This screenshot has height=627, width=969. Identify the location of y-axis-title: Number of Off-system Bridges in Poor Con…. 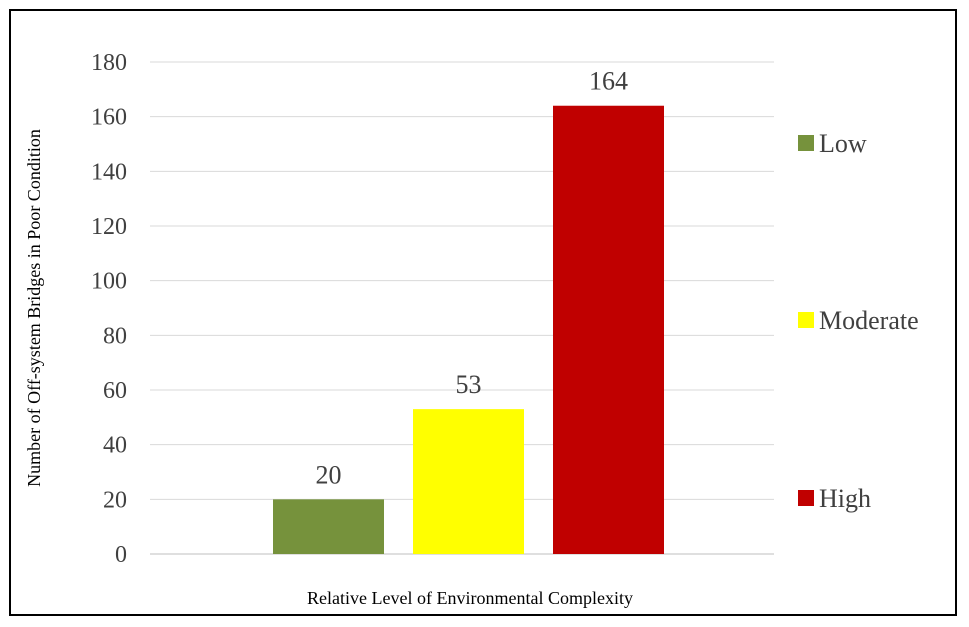
(34, 308).